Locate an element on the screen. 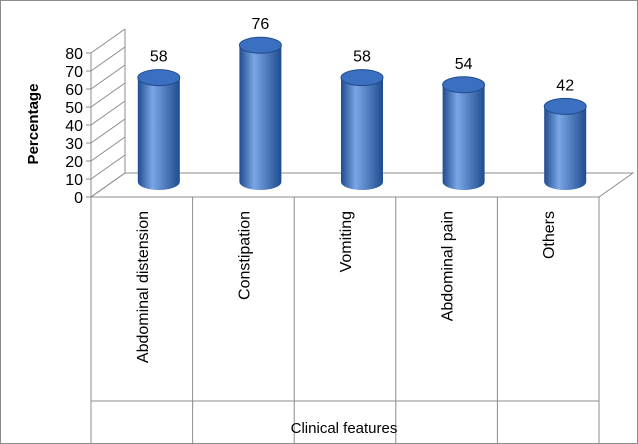  x-tick-label: Vomiting is located at coordinates (346, 241).